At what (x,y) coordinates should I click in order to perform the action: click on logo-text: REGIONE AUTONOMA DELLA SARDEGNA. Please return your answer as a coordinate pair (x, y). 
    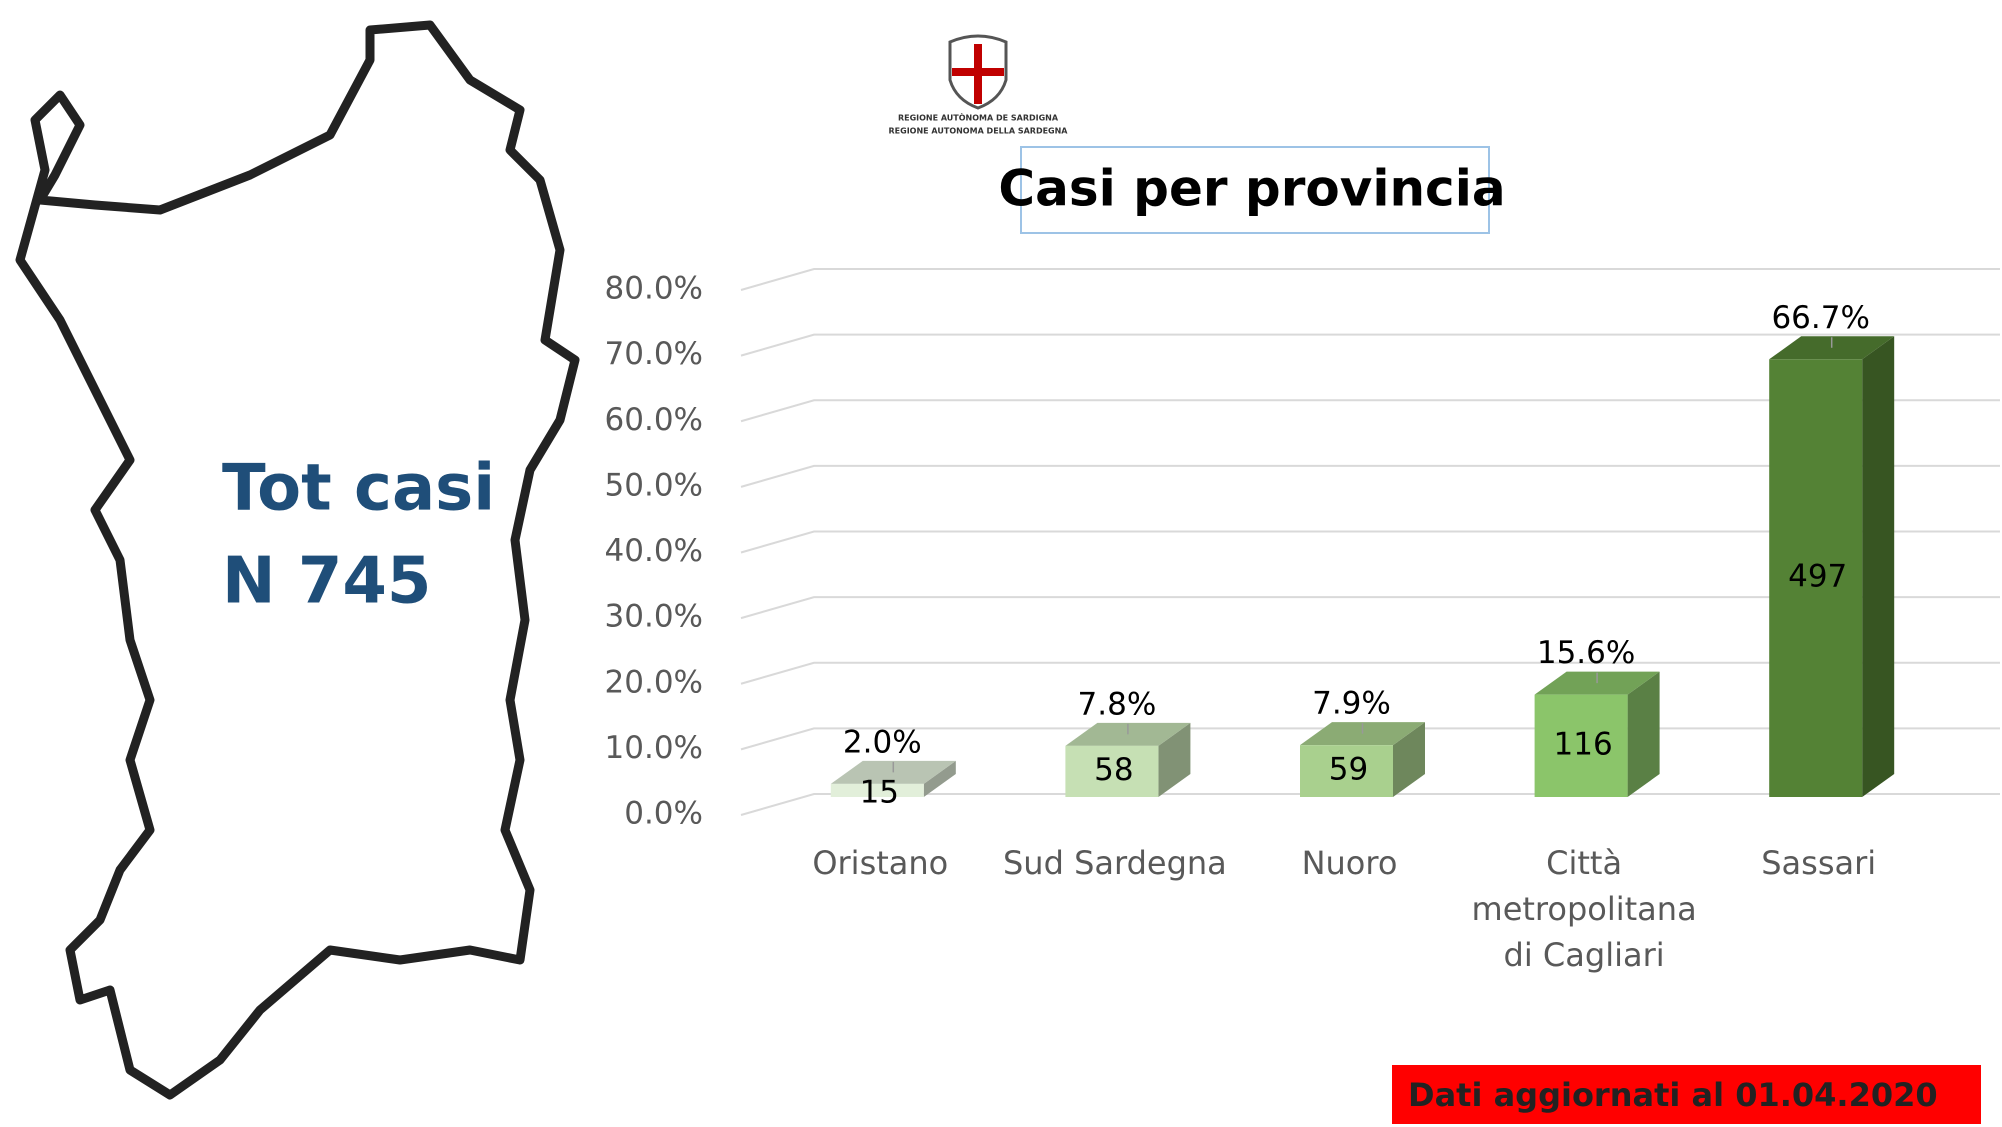
    Looking at the image, I should click on (979, 131).